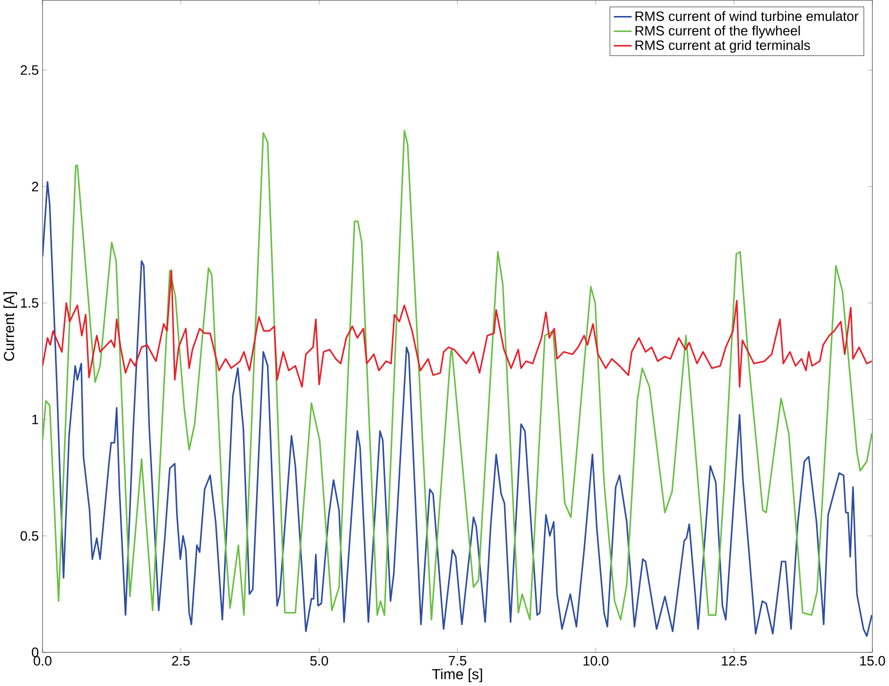 The image size is (889, 686). What do you see at coordinates (181, 661) in the screenshot?
I see `x-tick-label: 2.5` at bounding box center [181, 661].